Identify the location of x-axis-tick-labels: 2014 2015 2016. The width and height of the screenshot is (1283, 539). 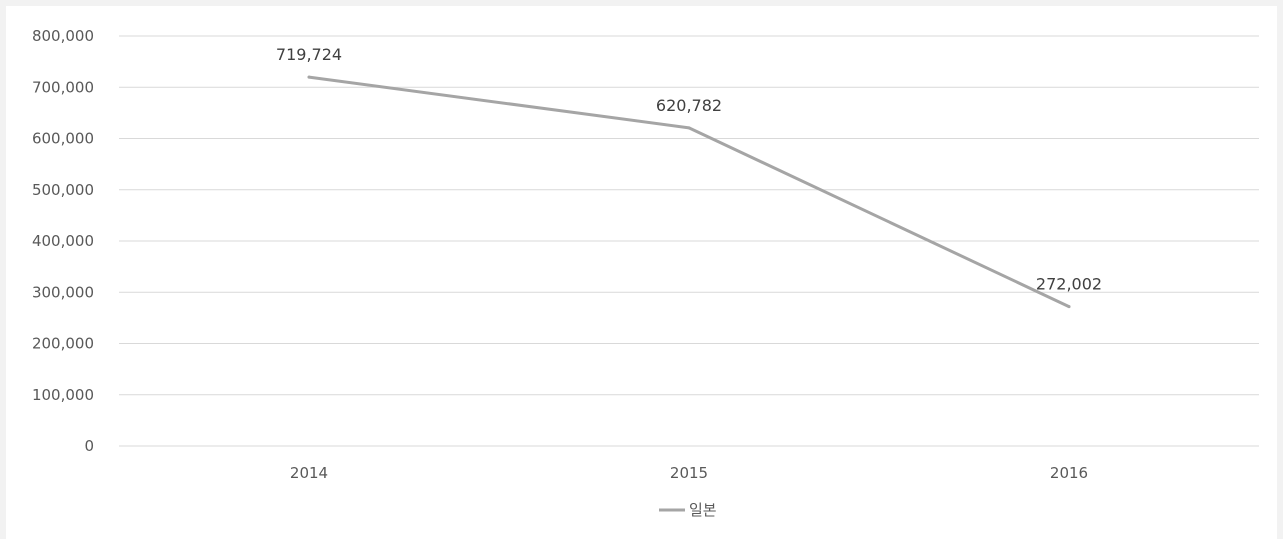
(689, 473).